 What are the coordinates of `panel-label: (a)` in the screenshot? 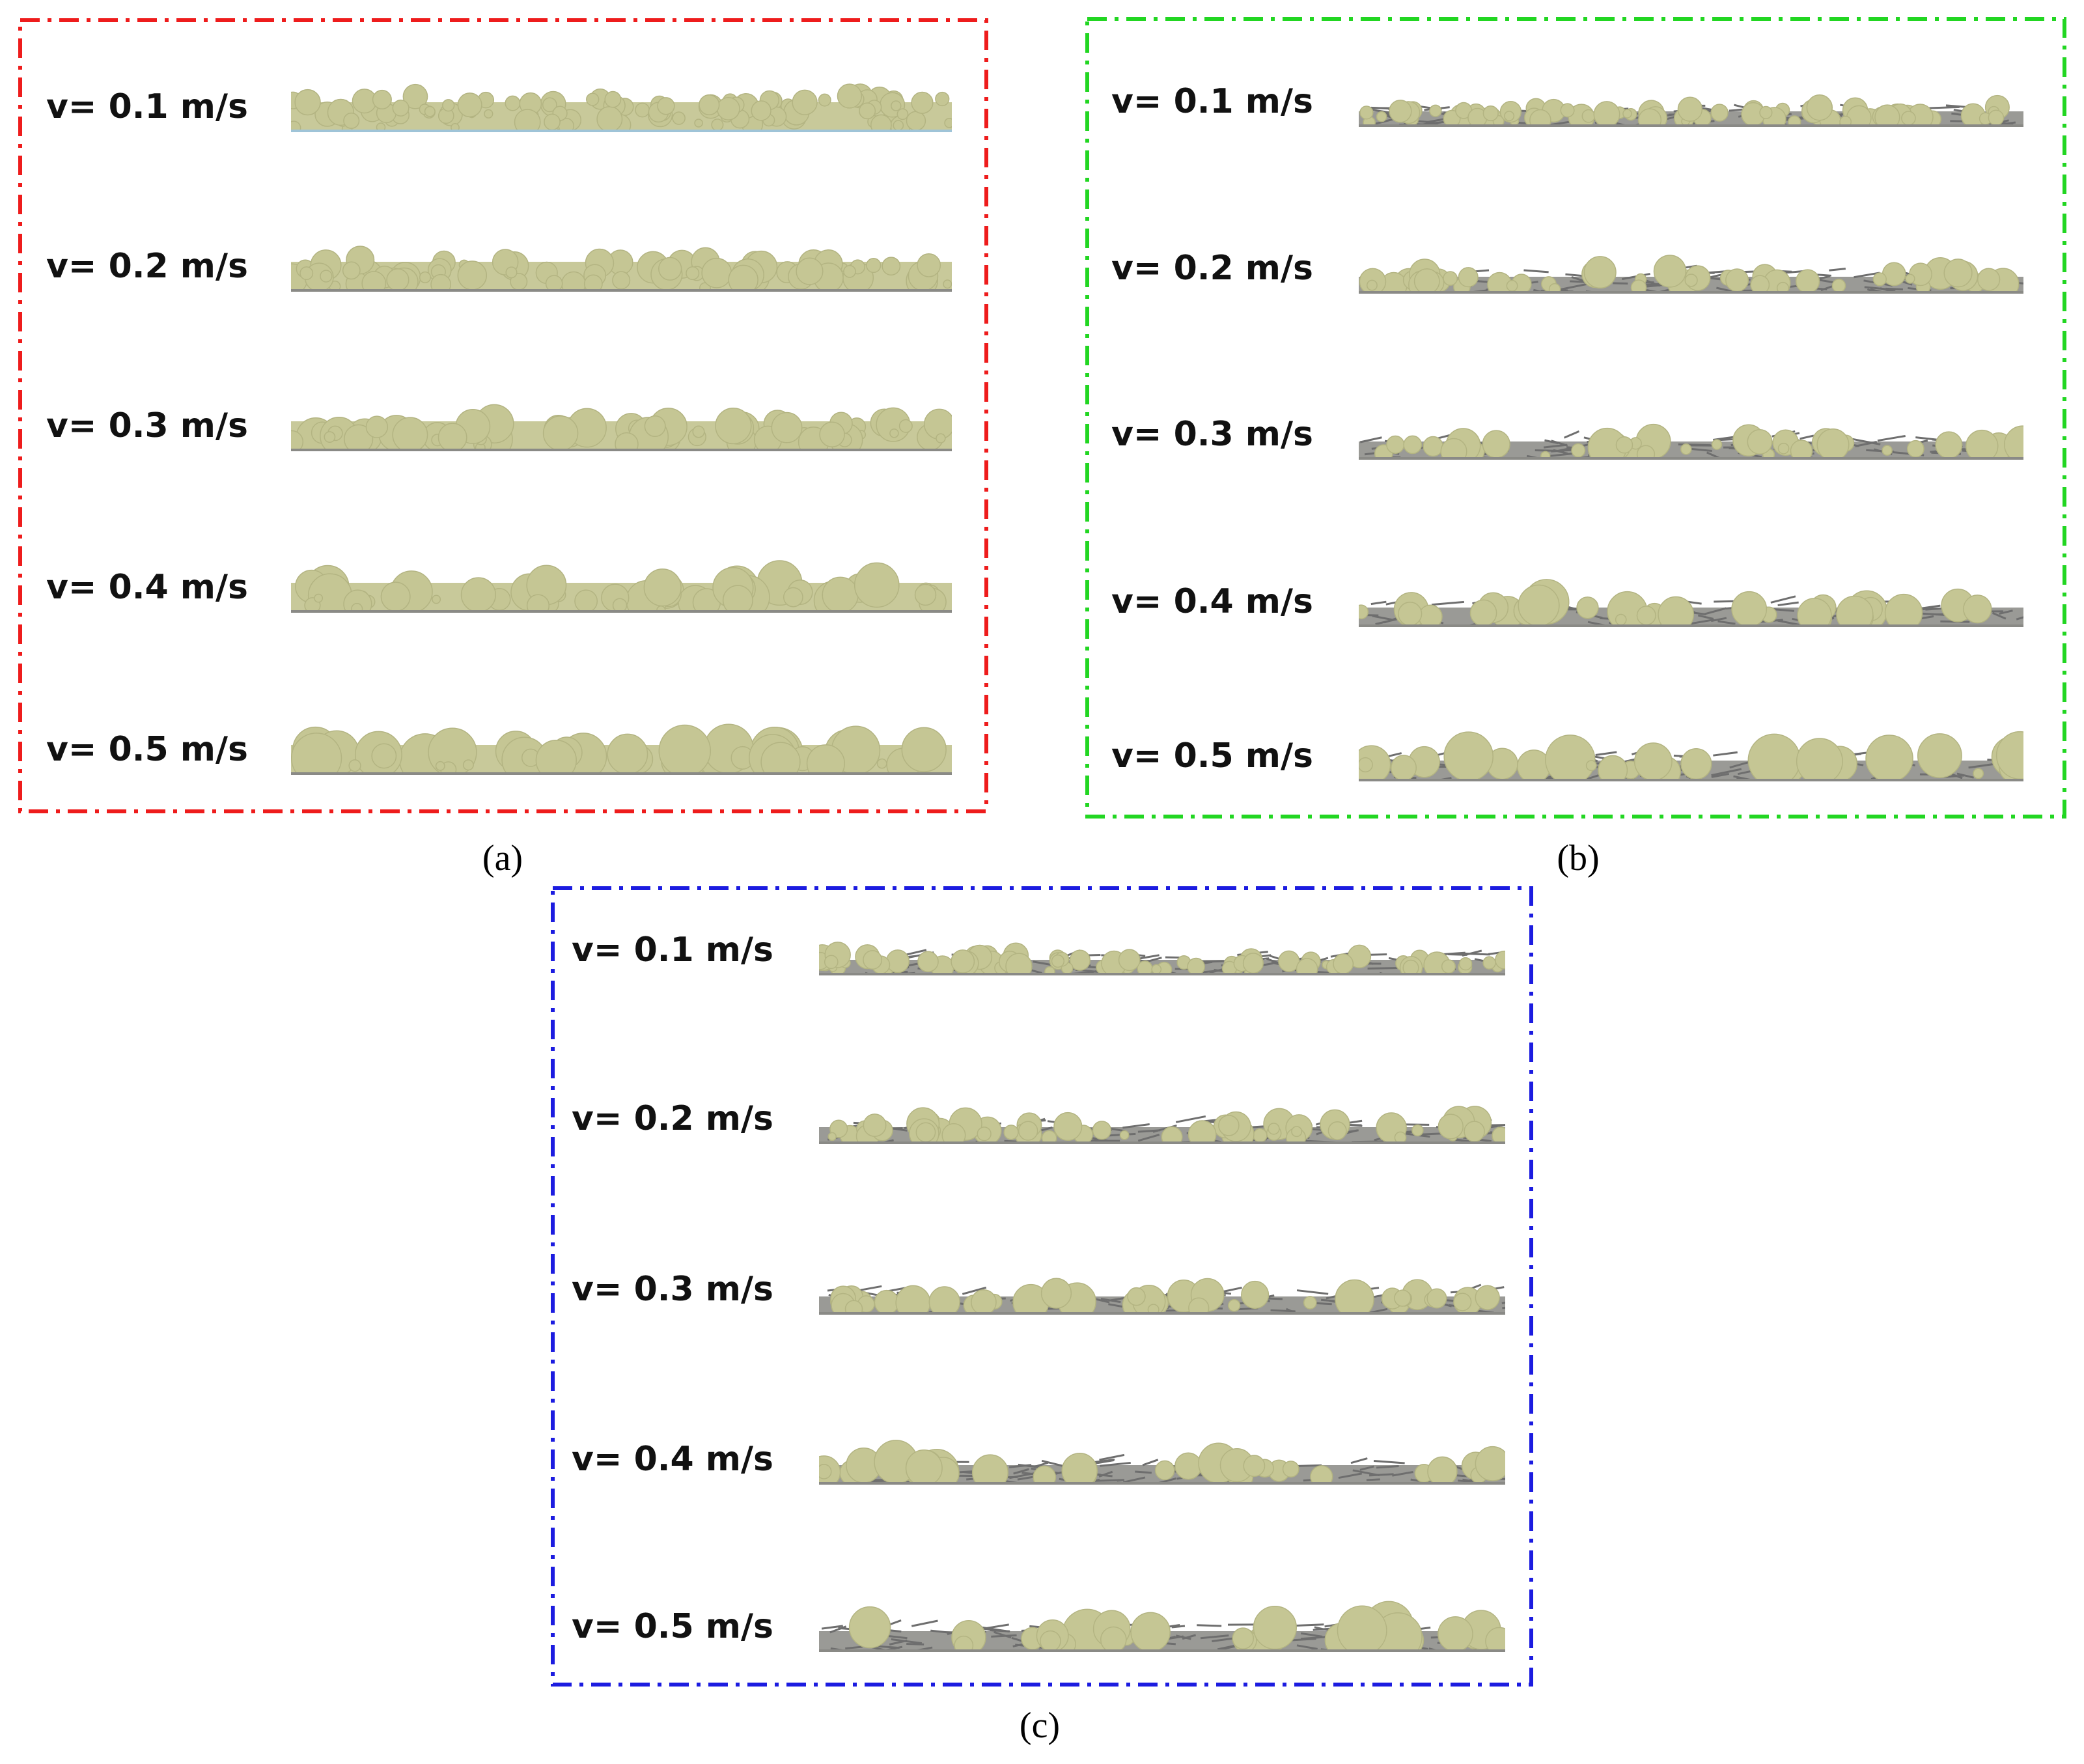 It's located at (503, 858).